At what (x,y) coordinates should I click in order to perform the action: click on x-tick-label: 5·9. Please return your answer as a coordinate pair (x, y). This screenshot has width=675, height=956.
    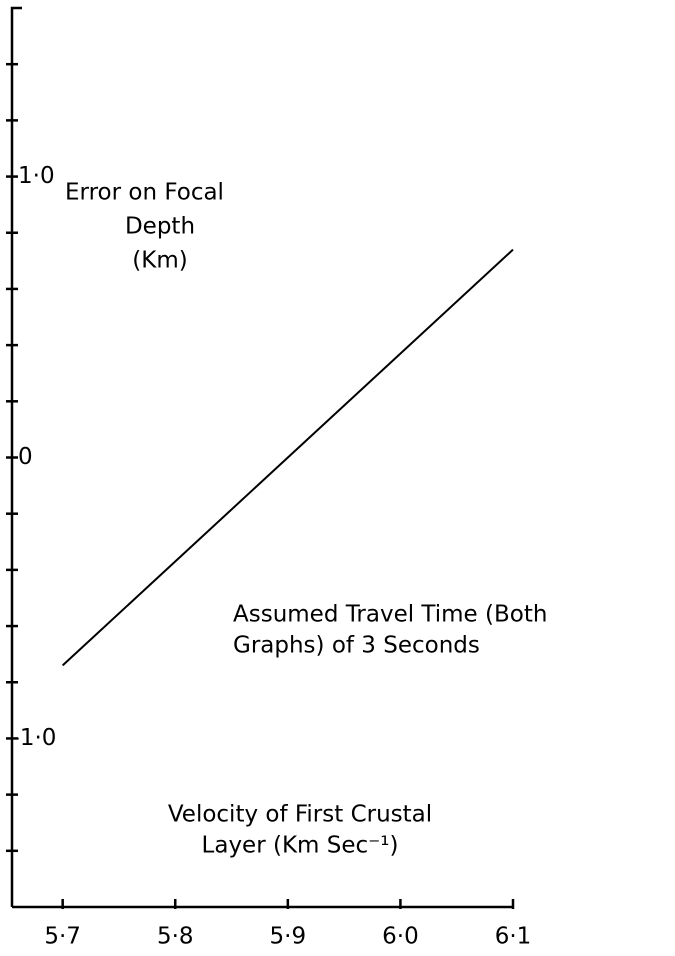
    Looking at the image, I should click on (288, 937).